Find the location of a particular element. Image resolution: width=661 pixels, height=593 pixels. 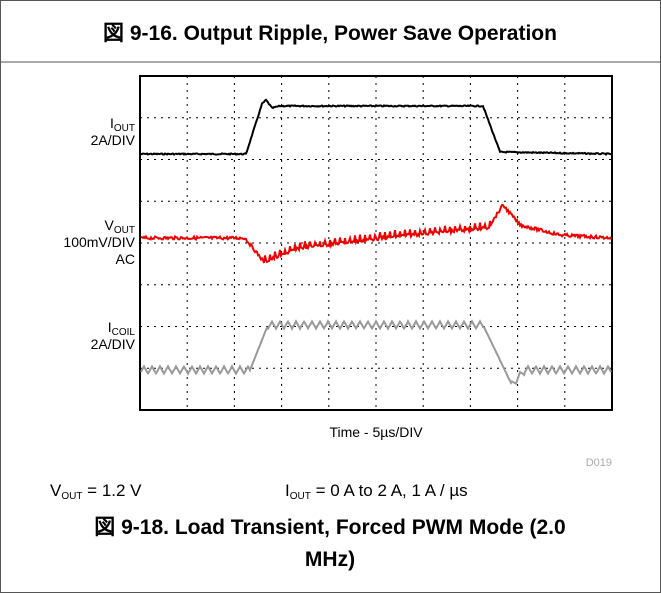

conditions: VOUT = 1.2 V IOUT = 0 A to 2 A, 1 A / µs is located at coordinates (259, 491).